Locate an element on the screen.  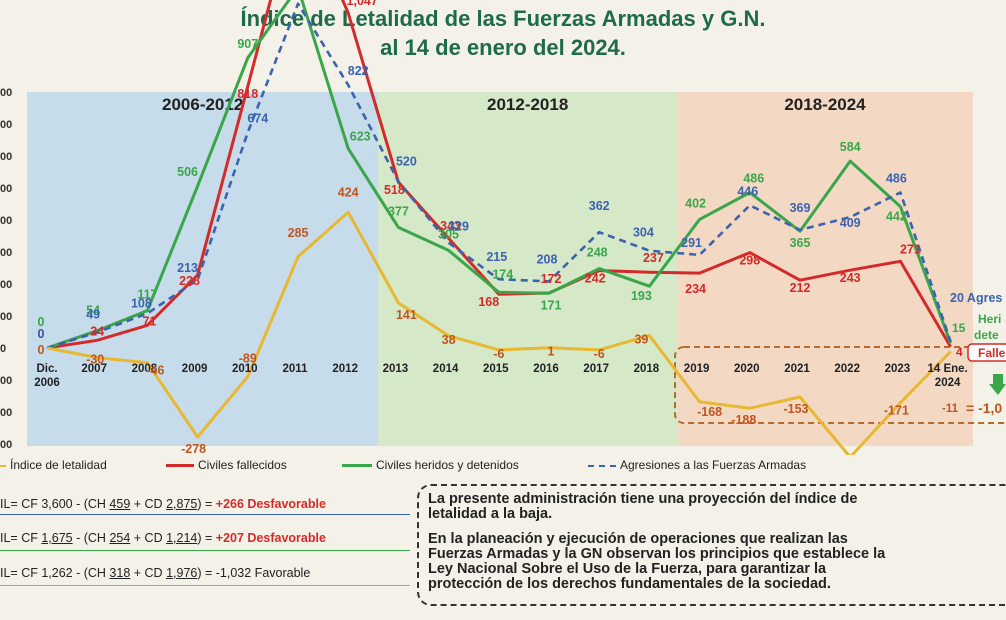
data-label-fallecidos: 243 is located at coordinates (850, 278).